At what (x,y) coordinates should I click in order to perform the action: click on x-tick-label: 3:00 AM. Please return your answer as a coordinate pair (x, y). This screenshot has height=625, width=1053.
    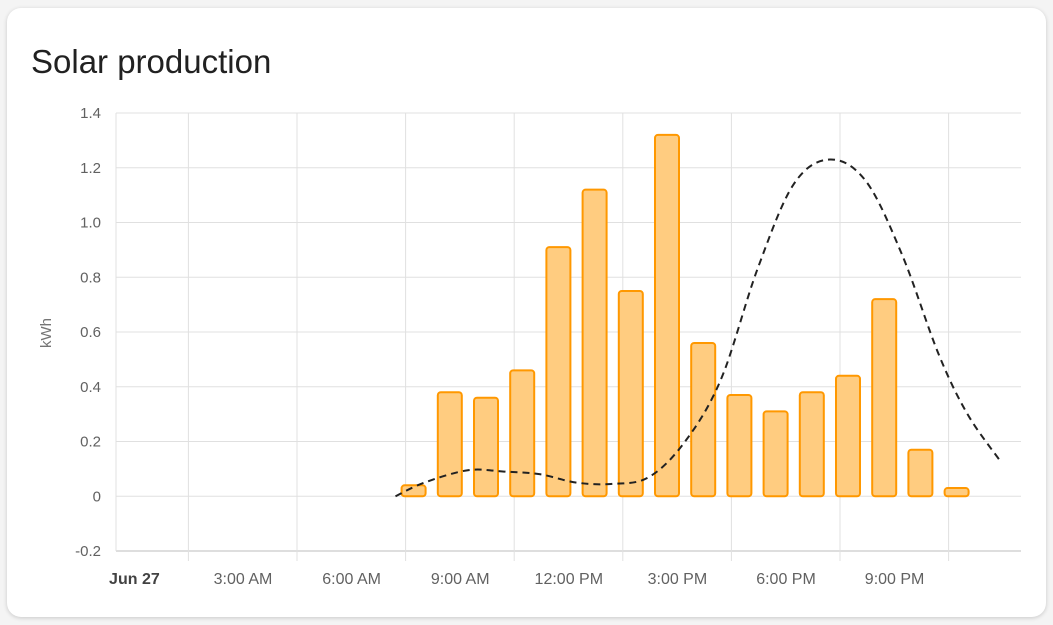
    Looking at the image, I should click on (243, 579).